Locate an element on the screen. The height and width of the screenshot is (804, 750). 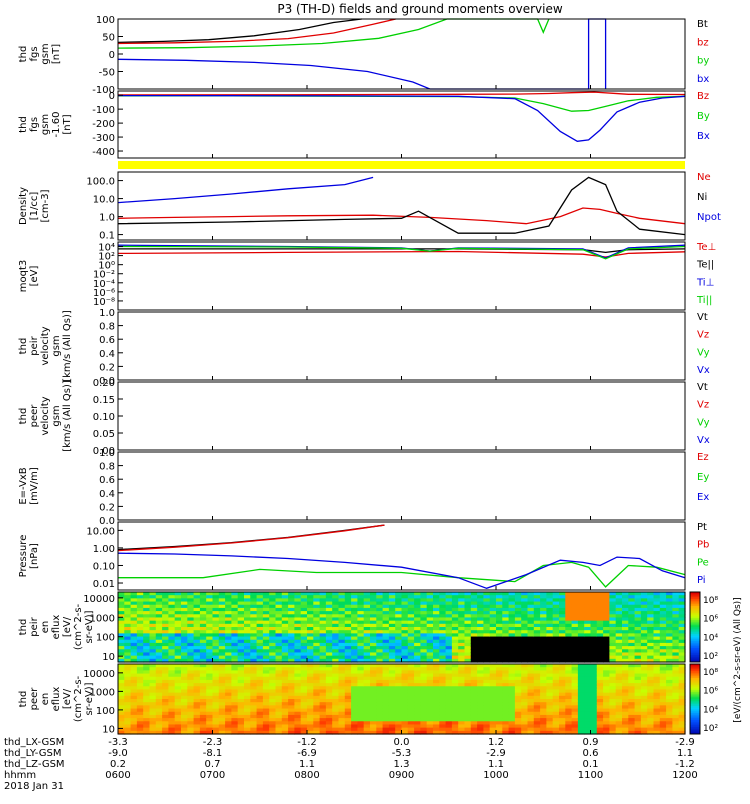
y-axis-label: sr-eV)] is located at coordinates (89, 626).